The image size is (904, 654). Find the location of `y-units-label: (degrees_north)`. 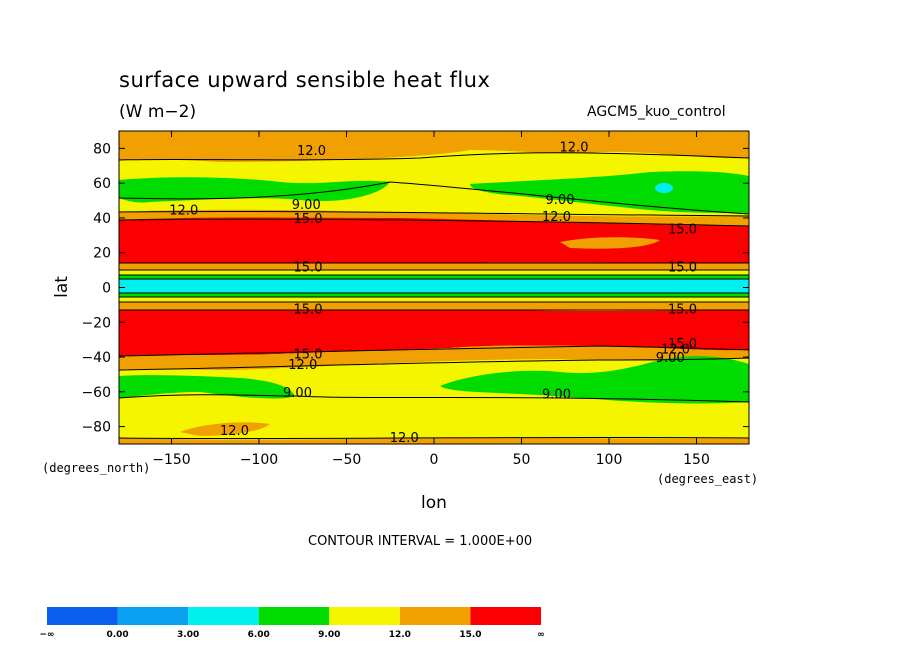

y-units-label: (degrees_north) is located at coordinates (96, 468).